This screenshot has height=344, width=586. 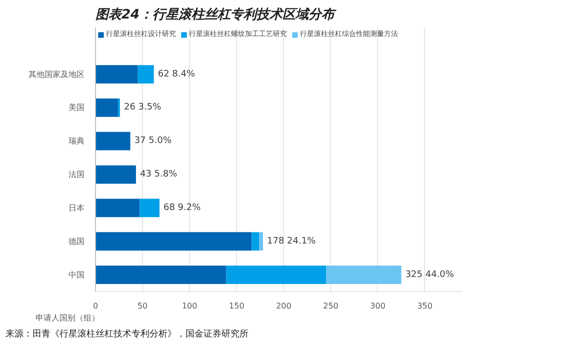 What do you see at coordinates (56, 74) in the screenshot?
I see `y-tick-label: 其他国家及地区` at bounding box center [56, 74].